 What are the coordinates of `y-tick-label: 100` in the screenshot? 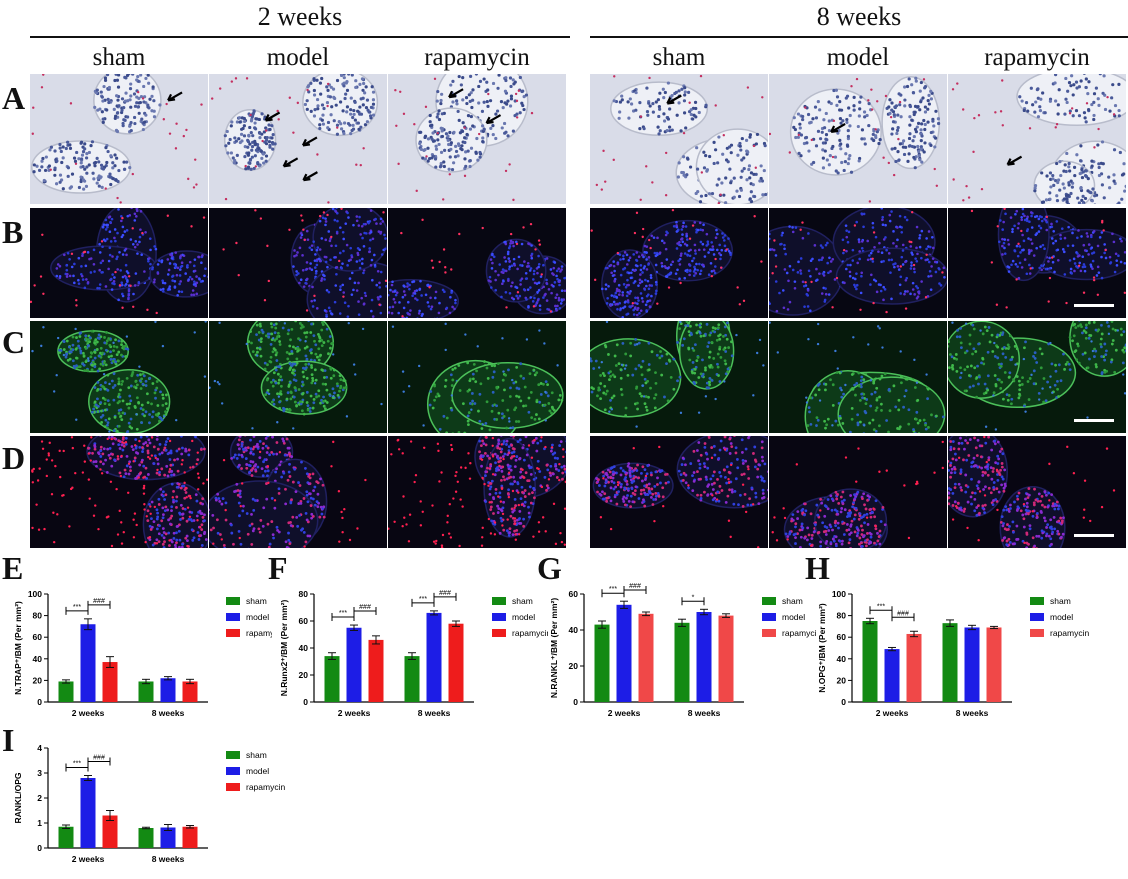 It's located at (839, 594).